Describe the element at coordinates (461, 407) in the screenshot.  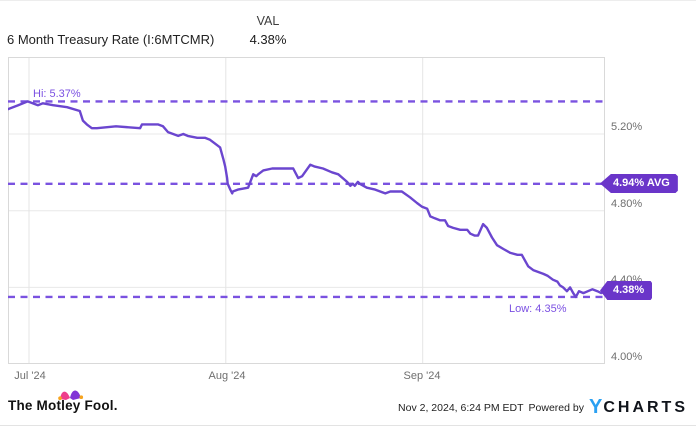
I see `timestamp: Nov 2, 2024, 6:24 PM EDT` at that location.